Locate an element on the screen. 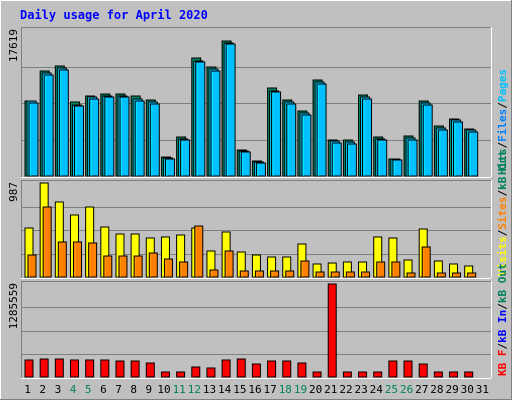  legend-visits: Visits is located at coordinates (502, 256).